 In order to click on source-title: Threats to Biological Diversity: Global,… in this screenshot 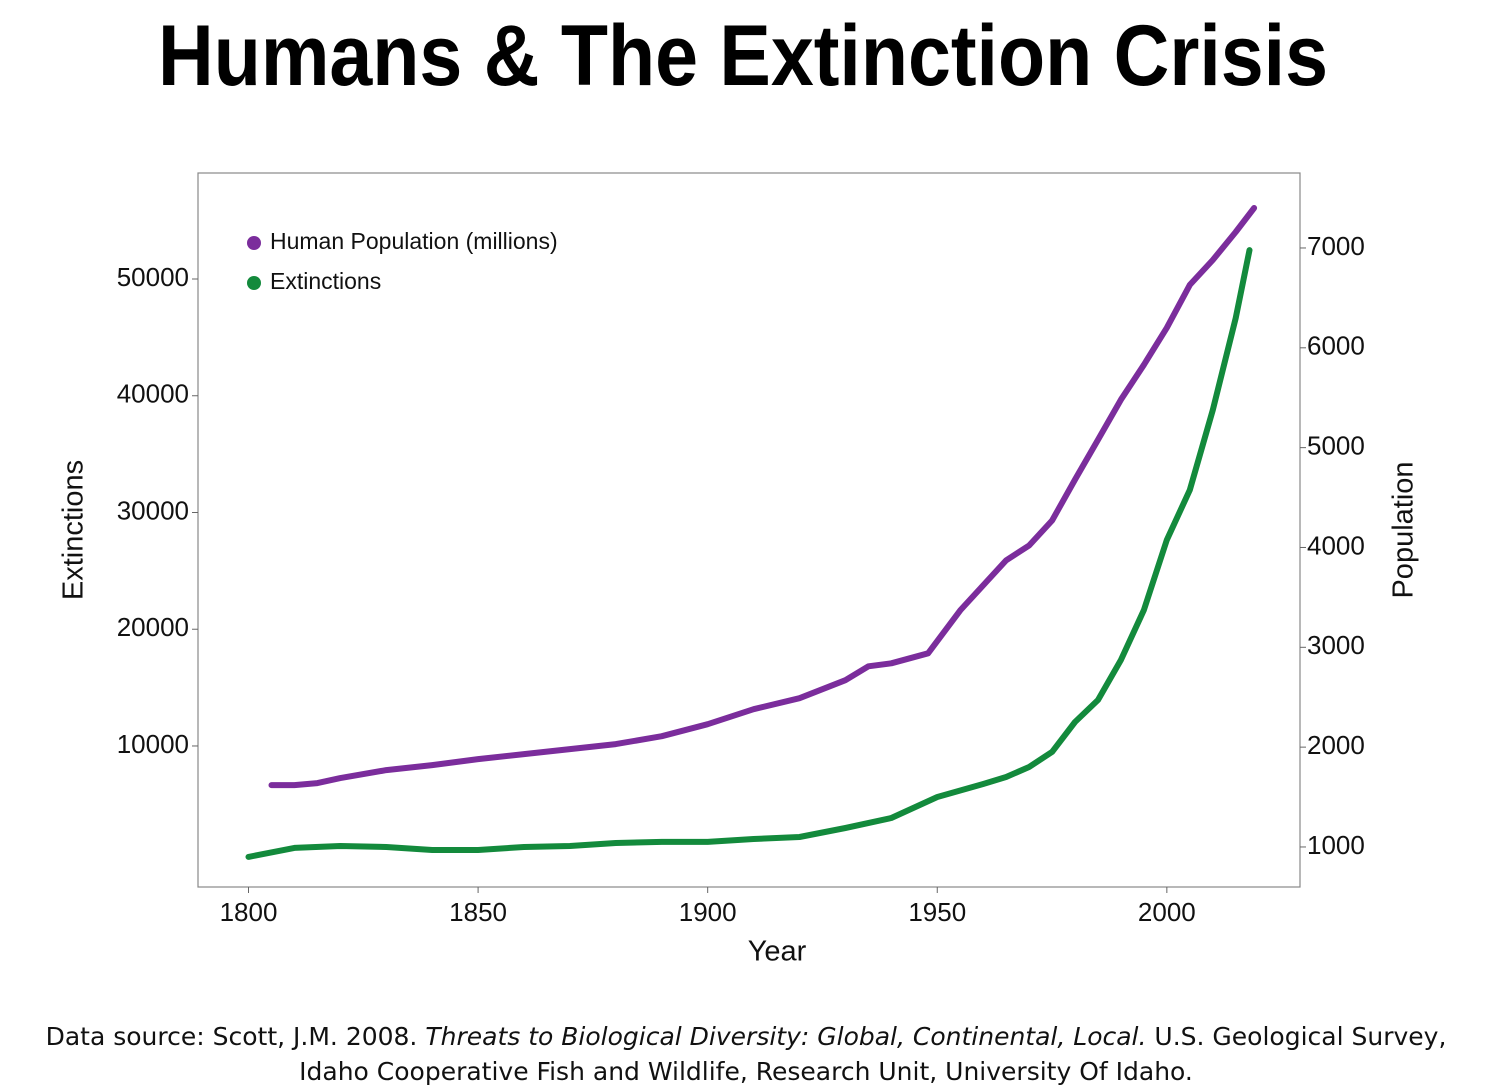, I will do `click(786, 1036)`.